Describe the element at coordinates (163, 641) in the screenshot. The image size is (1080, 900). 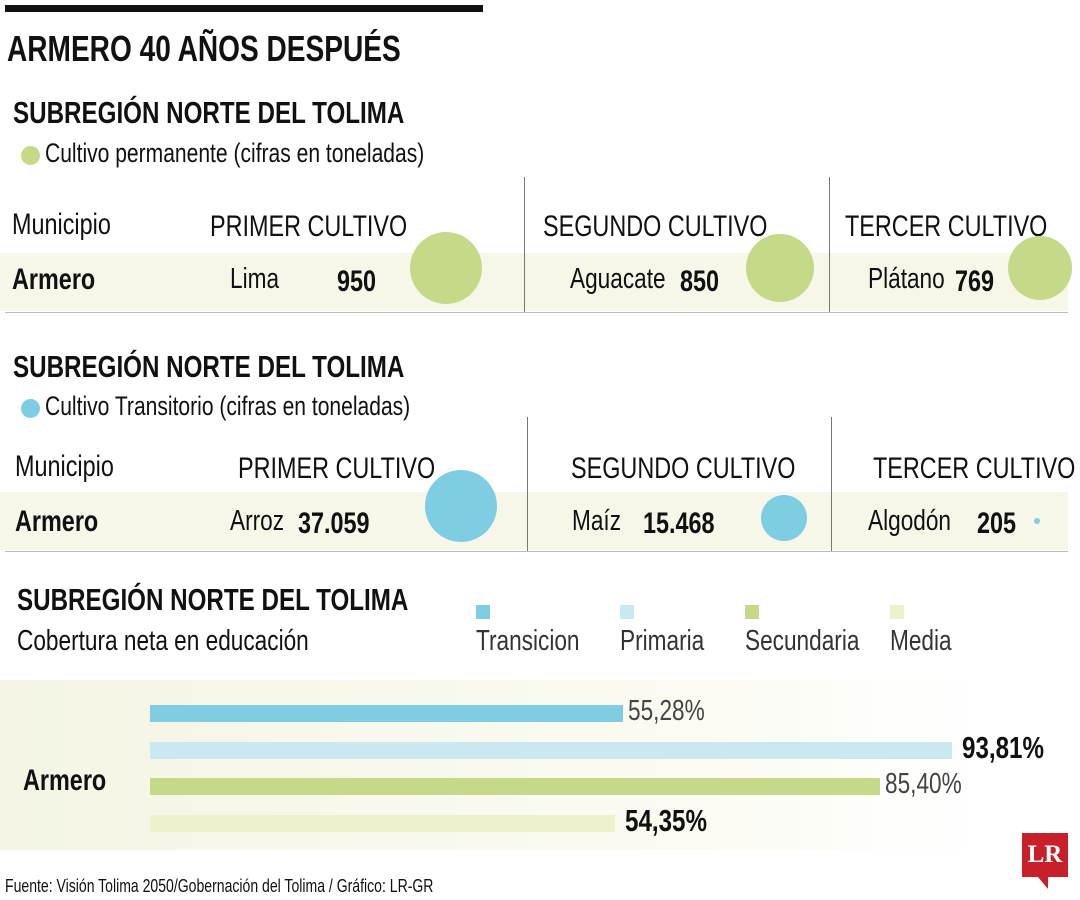
I see `chart-subtitle: Cobertura neta en educación` at that location.